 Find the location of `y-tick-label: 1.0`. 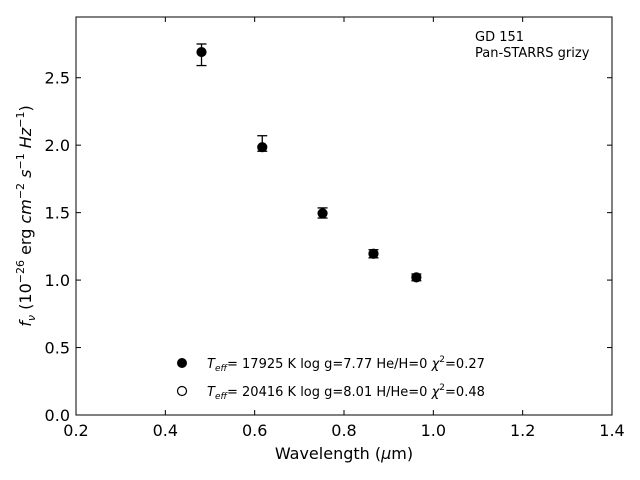

y-tick-label: 1.0 is located at coordinates (57, 280).